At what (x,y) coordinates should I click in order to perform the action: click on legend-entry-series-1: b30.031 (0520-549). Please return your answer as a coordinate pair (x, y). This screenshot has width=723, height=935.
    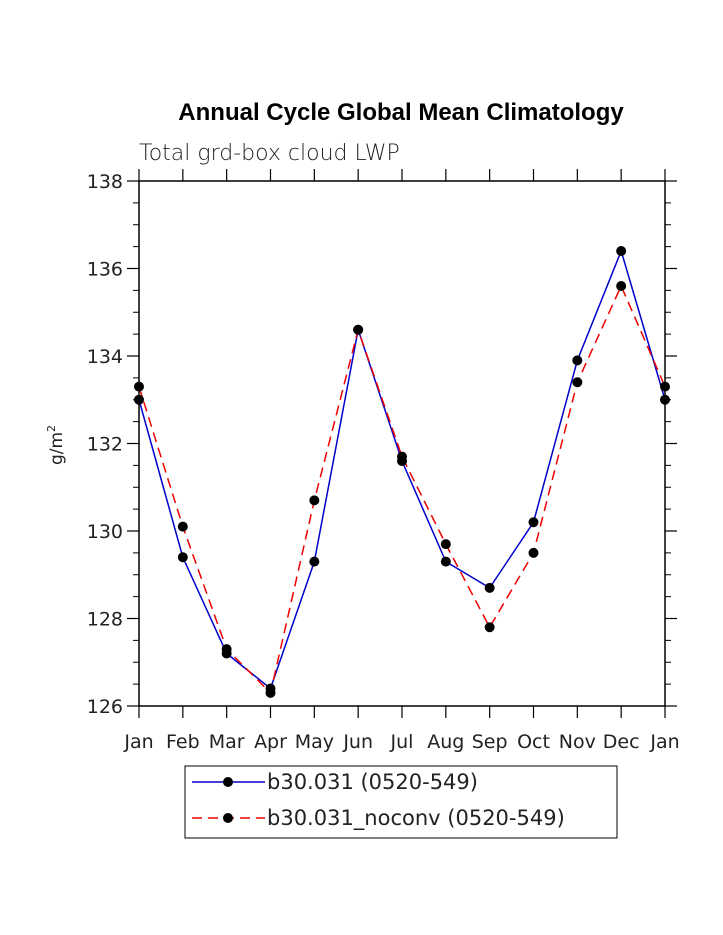
    Looking at the image, I should click on (335, 782).